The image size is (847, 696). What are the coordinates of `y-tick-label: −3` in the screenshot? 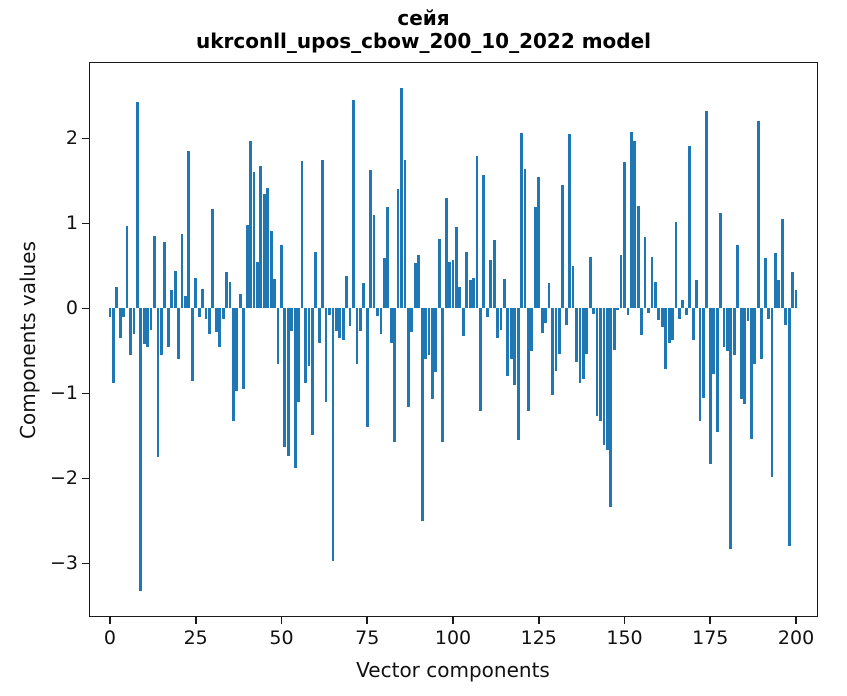 It's located at (63, 563).